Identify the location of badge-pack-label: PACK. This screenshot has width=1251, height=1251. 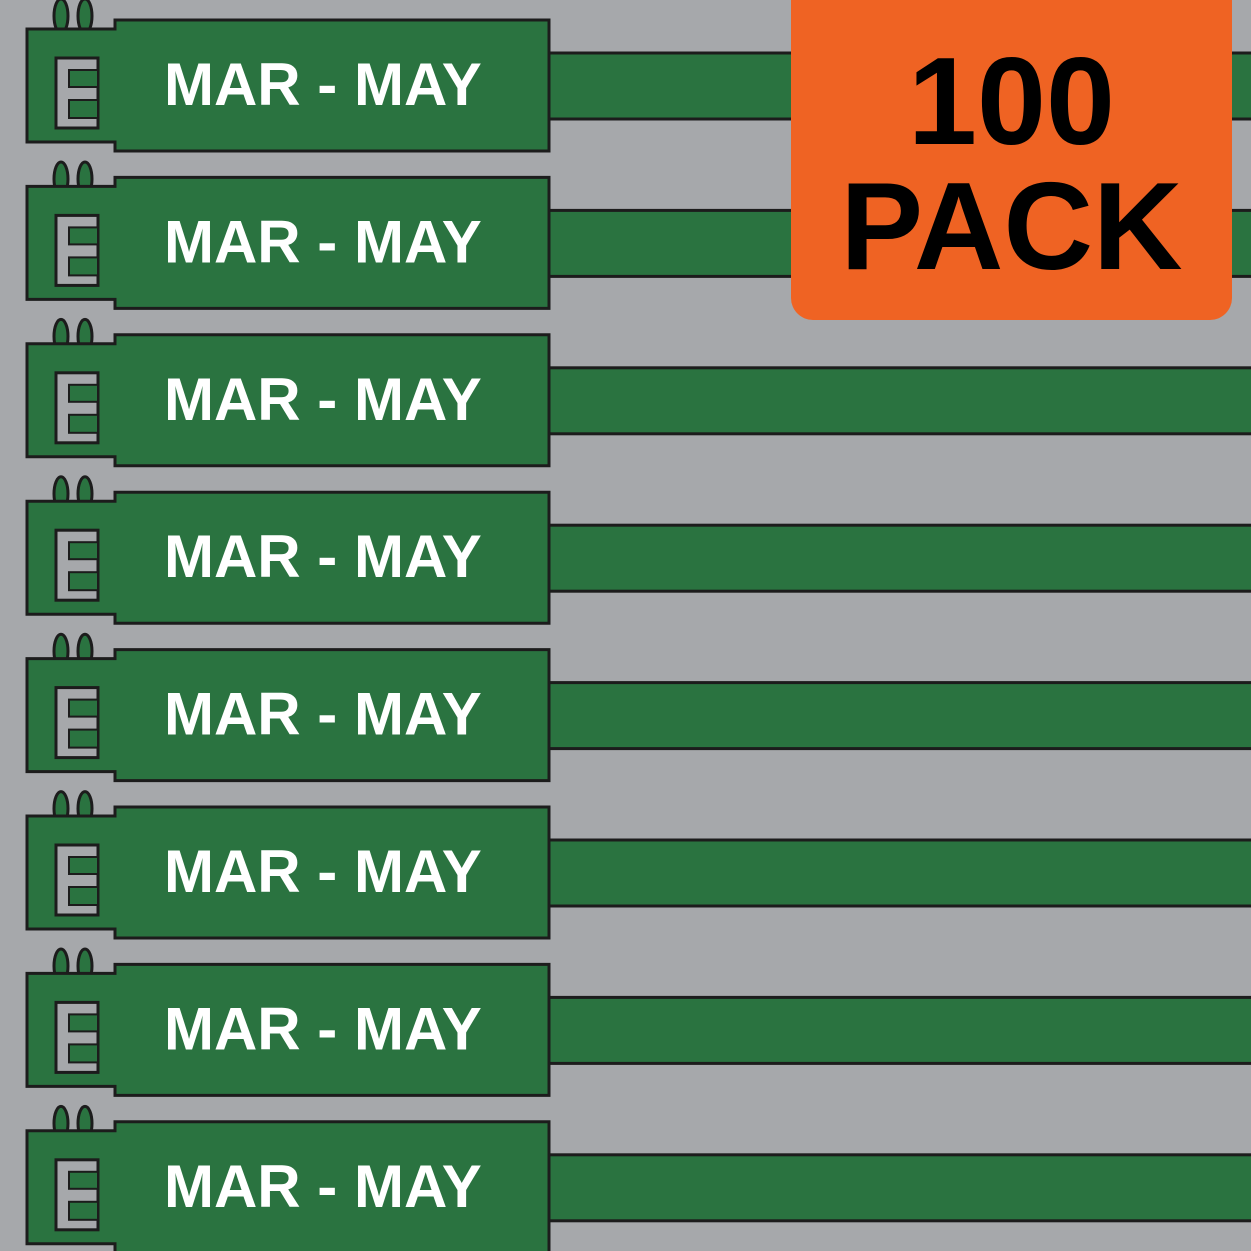
(1011, 227).